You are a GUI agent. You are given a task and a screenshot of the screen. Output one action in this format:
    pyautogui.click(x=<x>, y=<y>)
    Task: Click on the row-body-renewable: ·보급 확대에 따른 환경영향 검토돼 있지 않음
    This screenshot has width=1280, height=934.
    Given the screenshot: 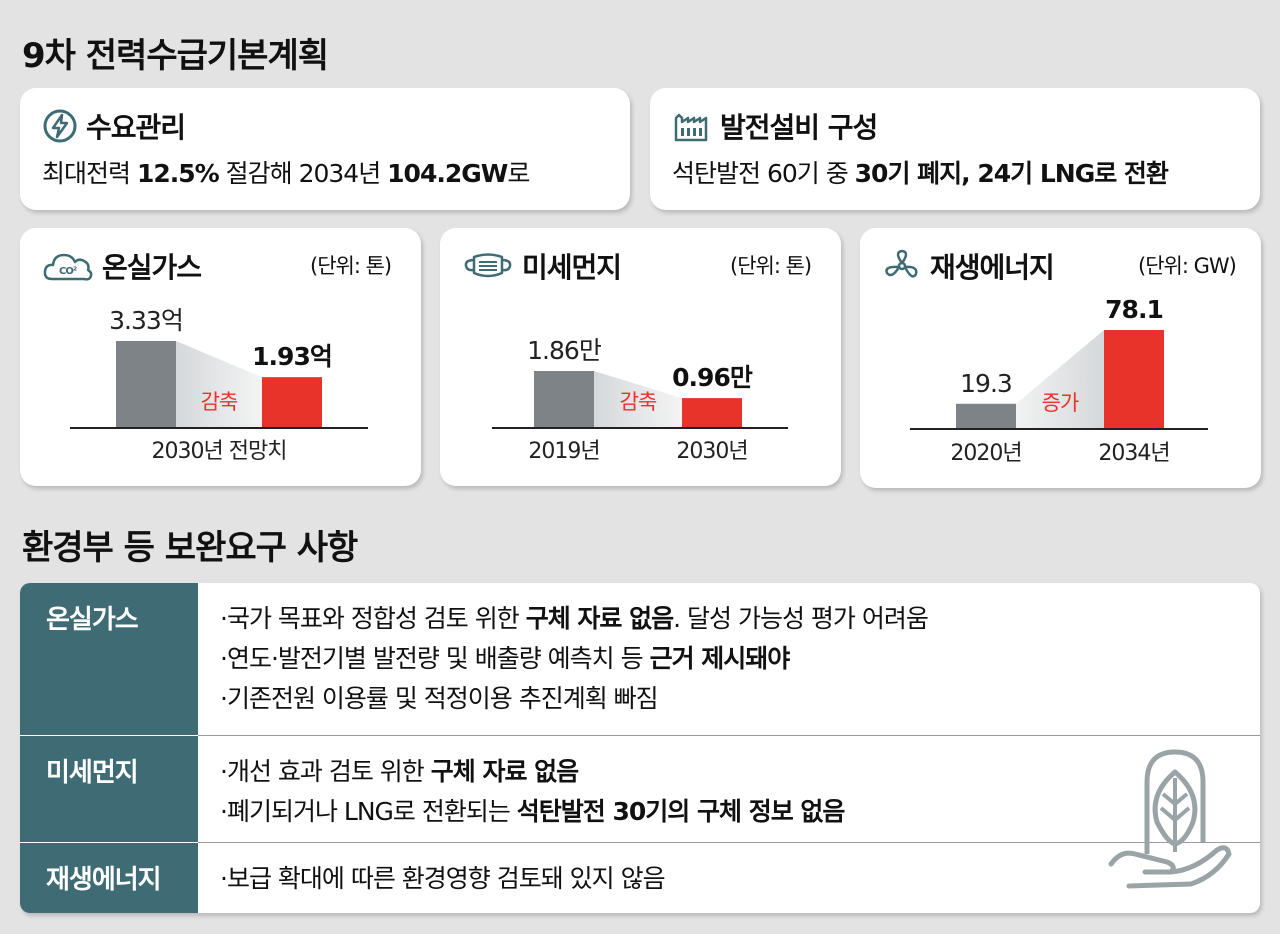 What is the action you would take?
    pyautogui.click(x=443, y=879)
    